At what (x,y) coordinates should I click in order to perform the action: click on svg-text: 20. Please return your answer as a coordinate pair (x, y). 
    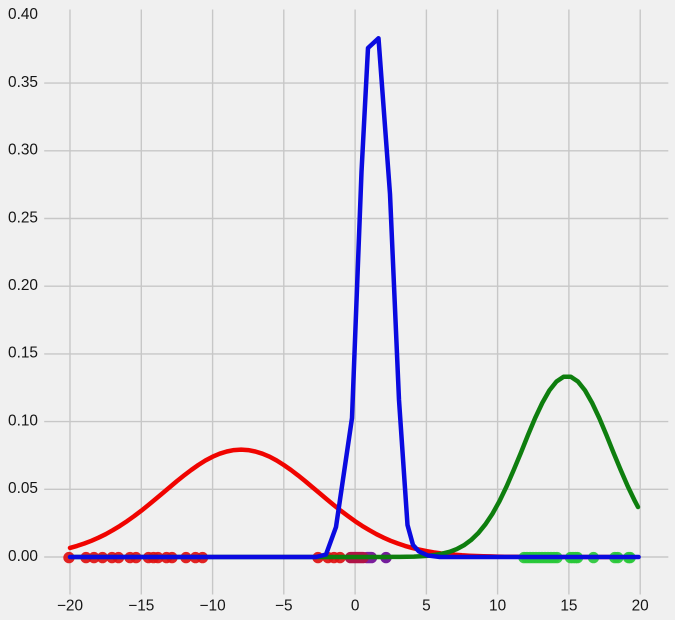
    Looking at the image, I should click on (640, 605).